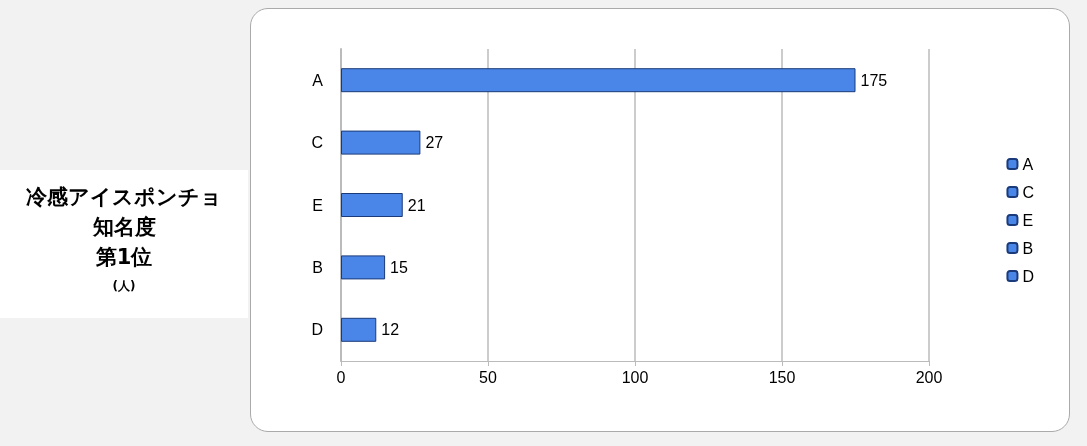 The width and height of the screenshot is (1087, 446). What do you see at coordinates (124, 286) in the screenshot?
I see `text: (人)` at bounding box center [124, 286].